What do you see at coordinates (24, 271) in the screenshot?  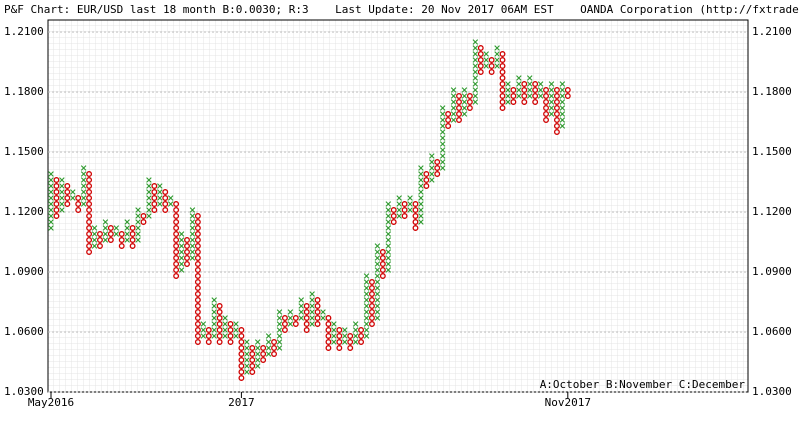 I see `y-tick-label: 1.0900` at bounding box center [24, 271].